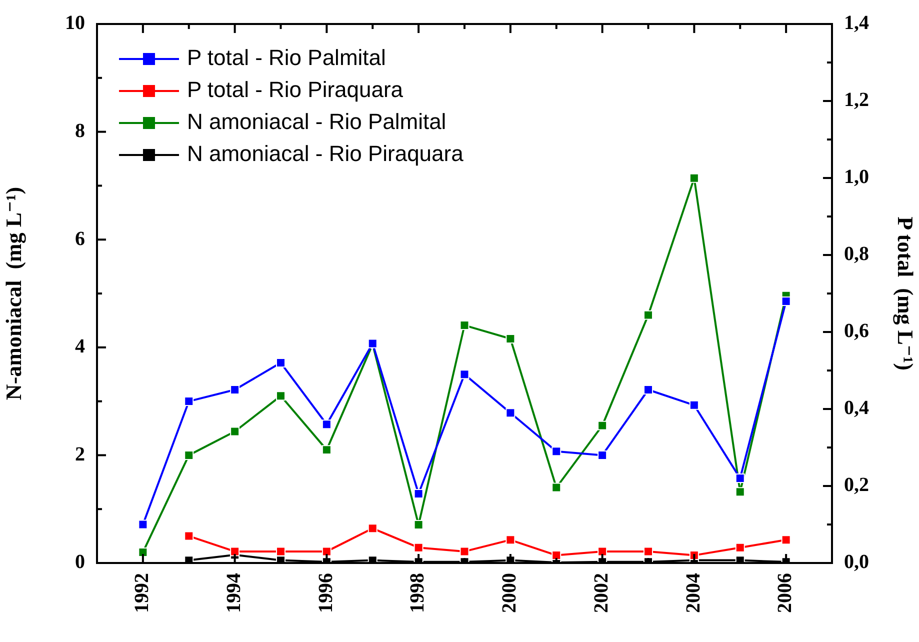 The width and height of the screenshot is (919, 642). I want to click on y2-tick-label: 1,4, so click(856, 23).